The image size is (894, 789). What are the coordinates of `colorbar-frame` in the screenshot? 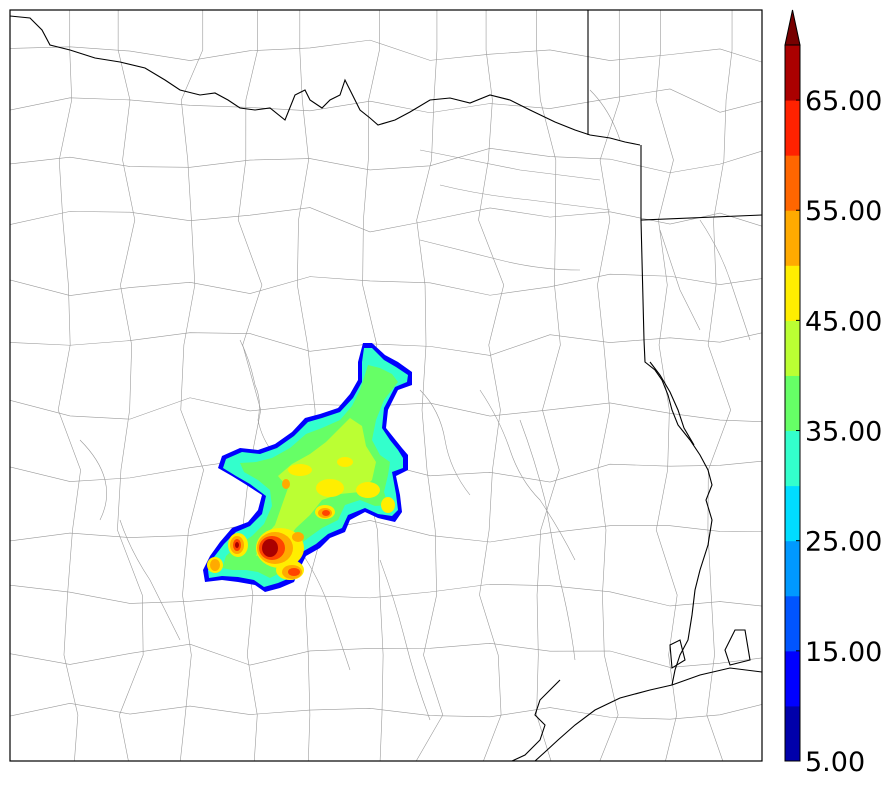 It's located at (792, 403).